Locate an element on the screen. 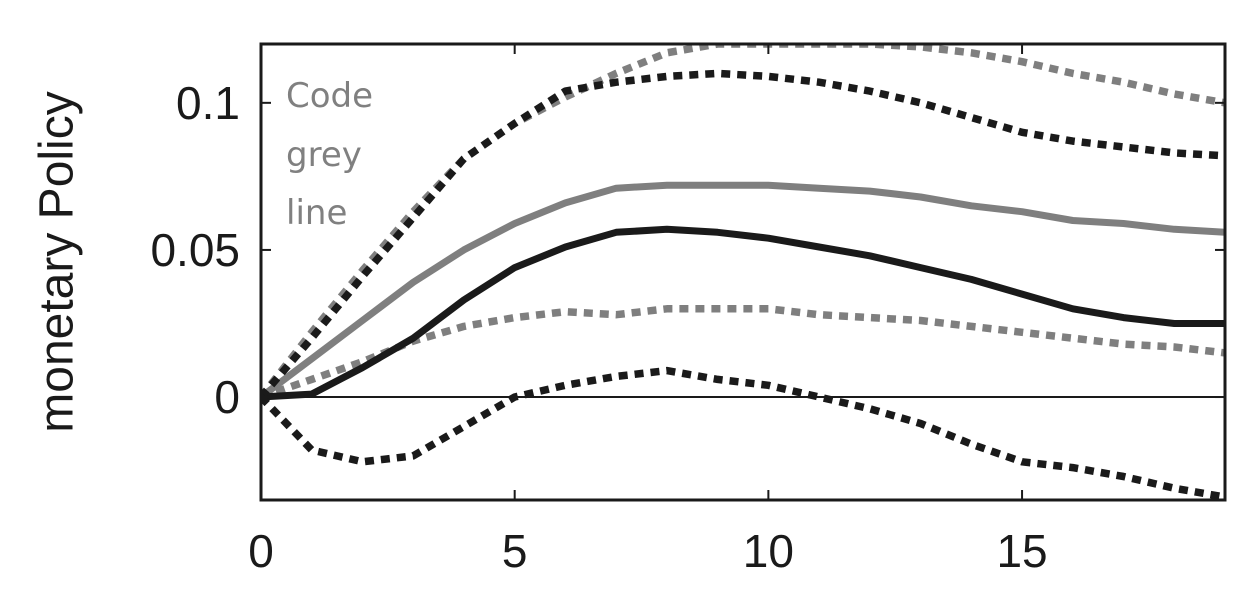  annotation-line-2: grey is located at coordinates (324, 155).